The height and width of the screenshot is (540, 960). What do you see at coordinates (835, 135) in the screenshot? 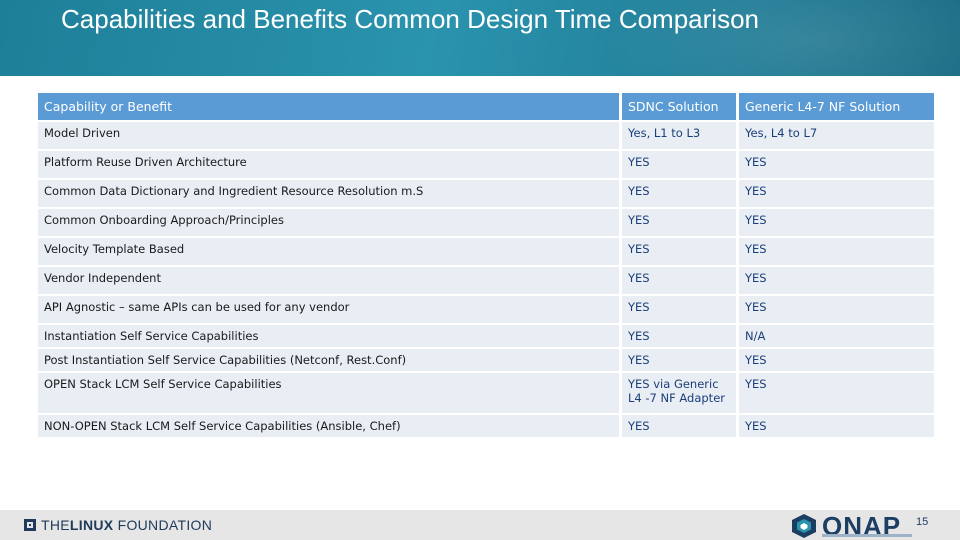
I see `generic-cell: Yes, L4 to L7` at bounding box center [835, 135].